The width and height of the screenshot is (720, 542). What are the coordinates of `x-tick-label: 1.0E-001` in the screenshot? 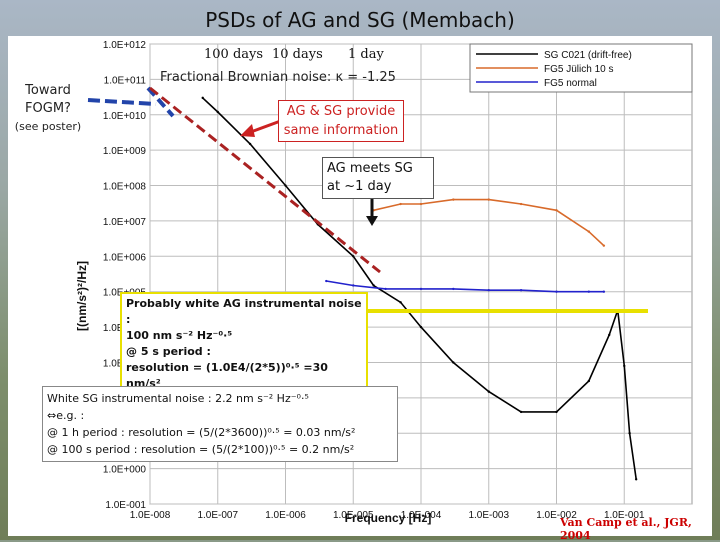 It's located at (624, 515).